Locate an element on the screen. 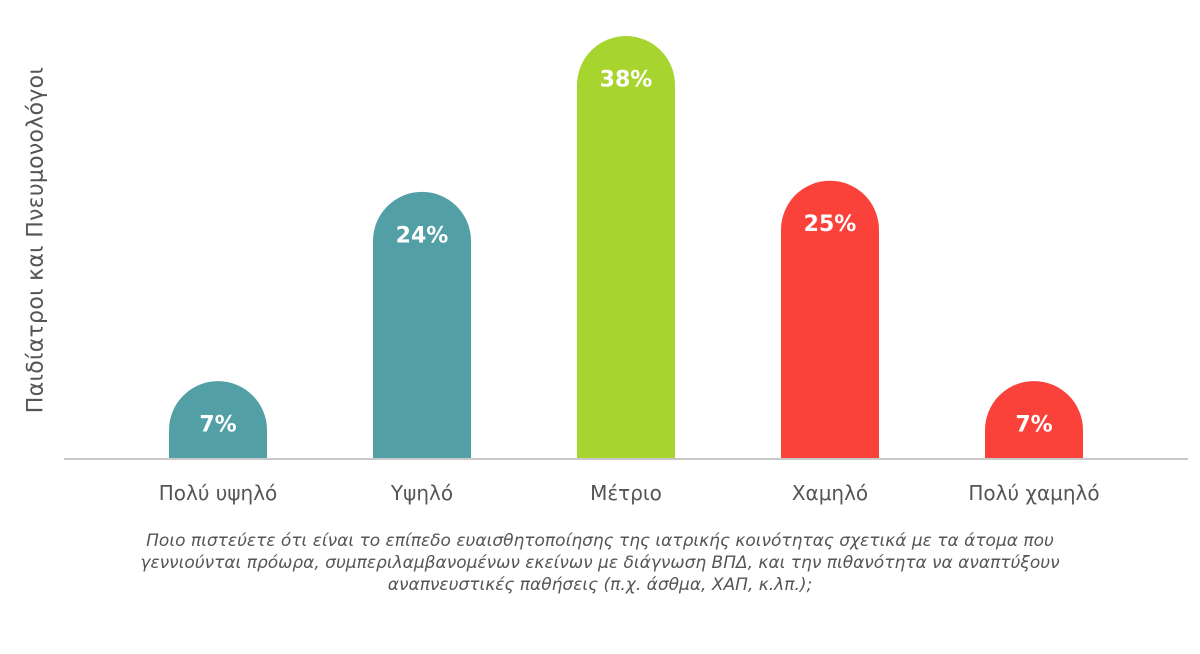  bar-value-label-2: 24% is located at coordinates (422, 235).